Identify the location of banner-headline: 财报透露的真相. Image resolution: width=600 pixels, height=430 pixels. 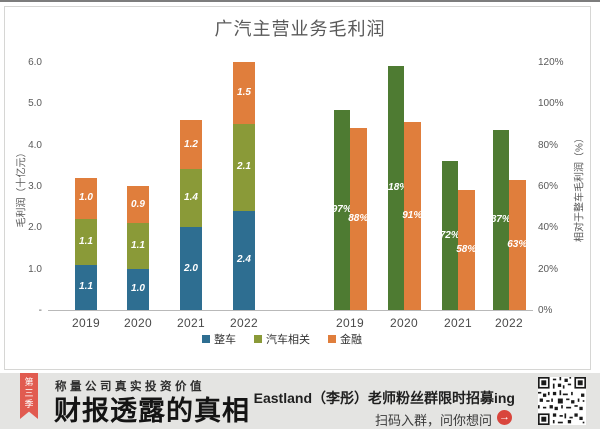
(152, 411).